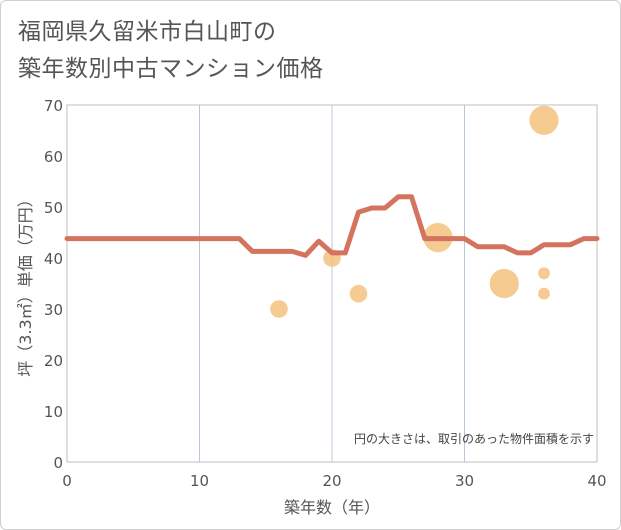 Image resolution: width=621 pixels, height=530 pixels. Describe the element at coordinates (332, 507) in the screenshot. I see `x-axis-title: 築年数（年）` at that location.